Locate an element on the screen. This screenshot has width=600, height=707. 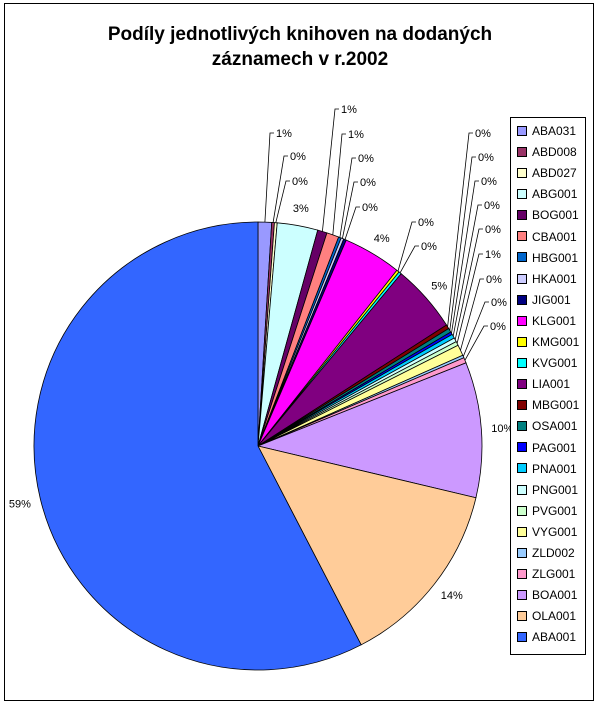
legend-label: KVG001 is located at coordinates (555, 363).